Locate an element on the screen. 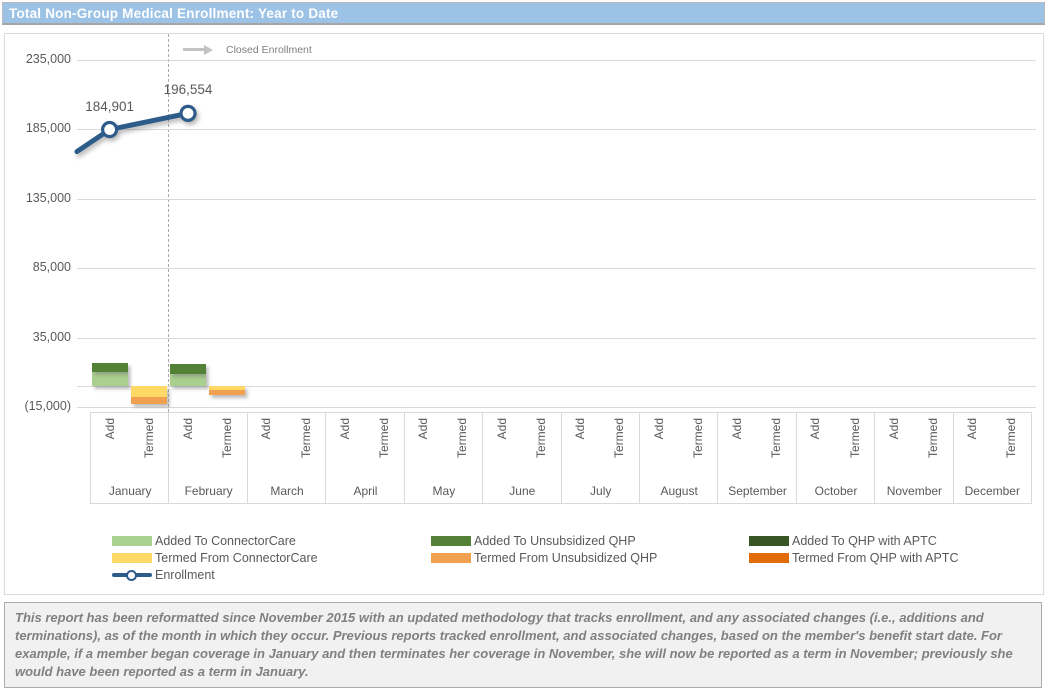  y-axis-tick-label: 135,000 is located at coordinates (48, 197).